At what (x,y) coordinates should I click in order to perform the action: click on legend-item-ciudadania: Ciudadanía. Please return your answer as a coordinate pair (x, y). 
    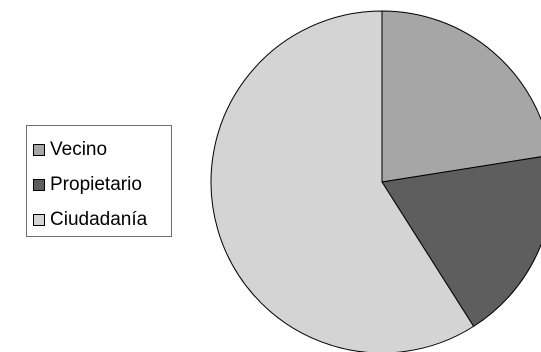
    Looking at the image, I should click on (99, 219).